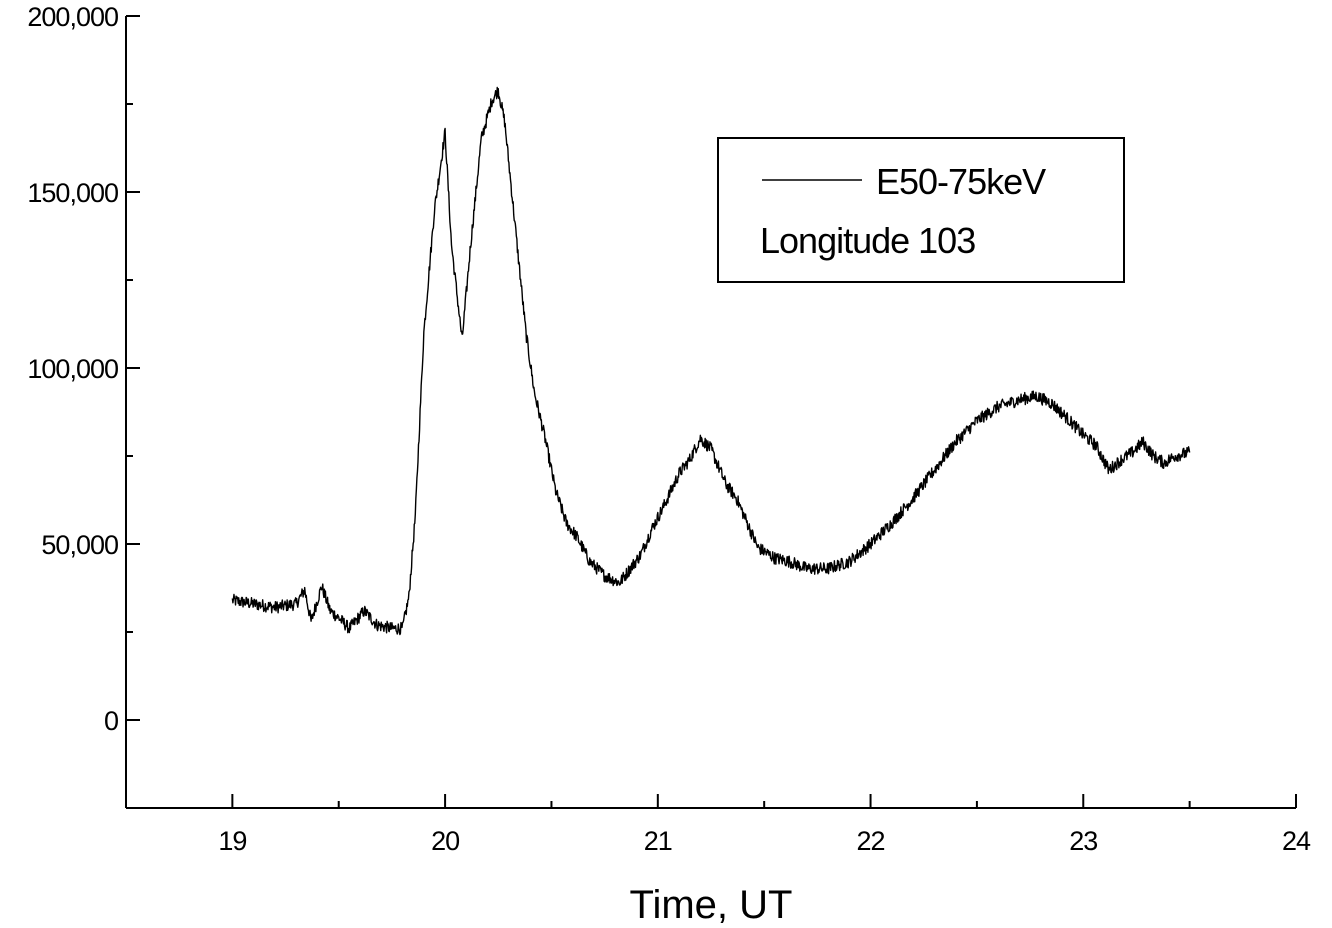 The height and width of the screenshot is (928, 1332). What do you see at coordinates (445, 841) in the screenshot?
I see `x-tick-label: 20` at bounding box center [445, 841].